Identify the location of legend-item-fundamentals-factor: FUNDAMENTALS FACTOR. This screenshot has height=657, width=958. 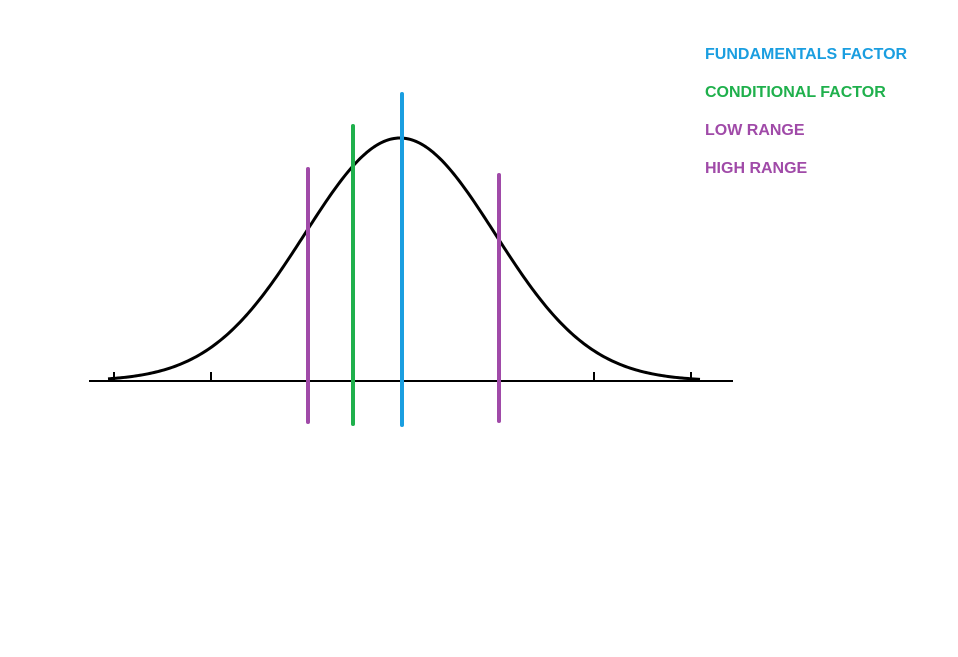
(806, 54).